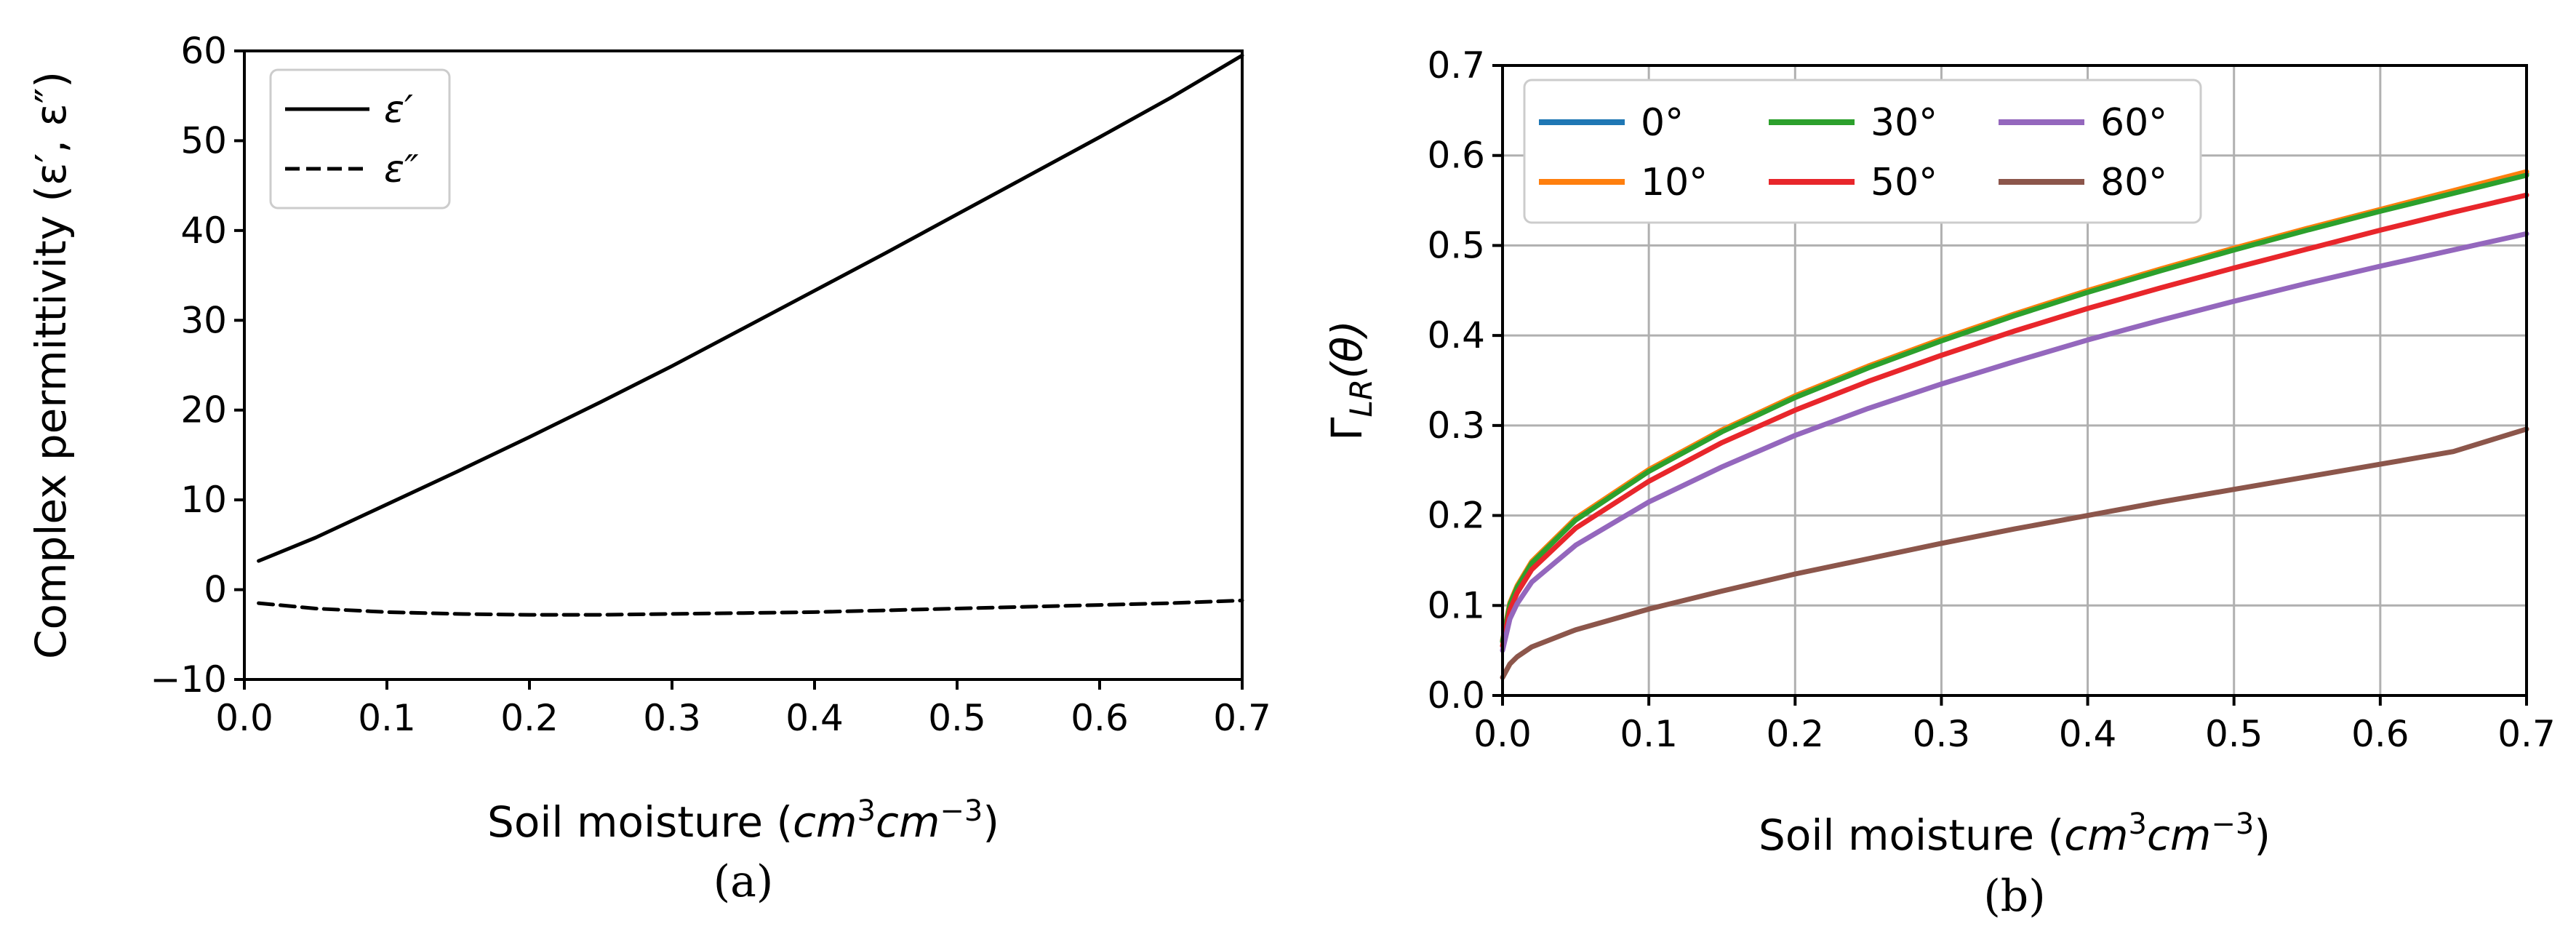  Describe the element at coordinates (908, 822) in the screenshot. I see `xlabel-a-unit-2: cm` at that location.